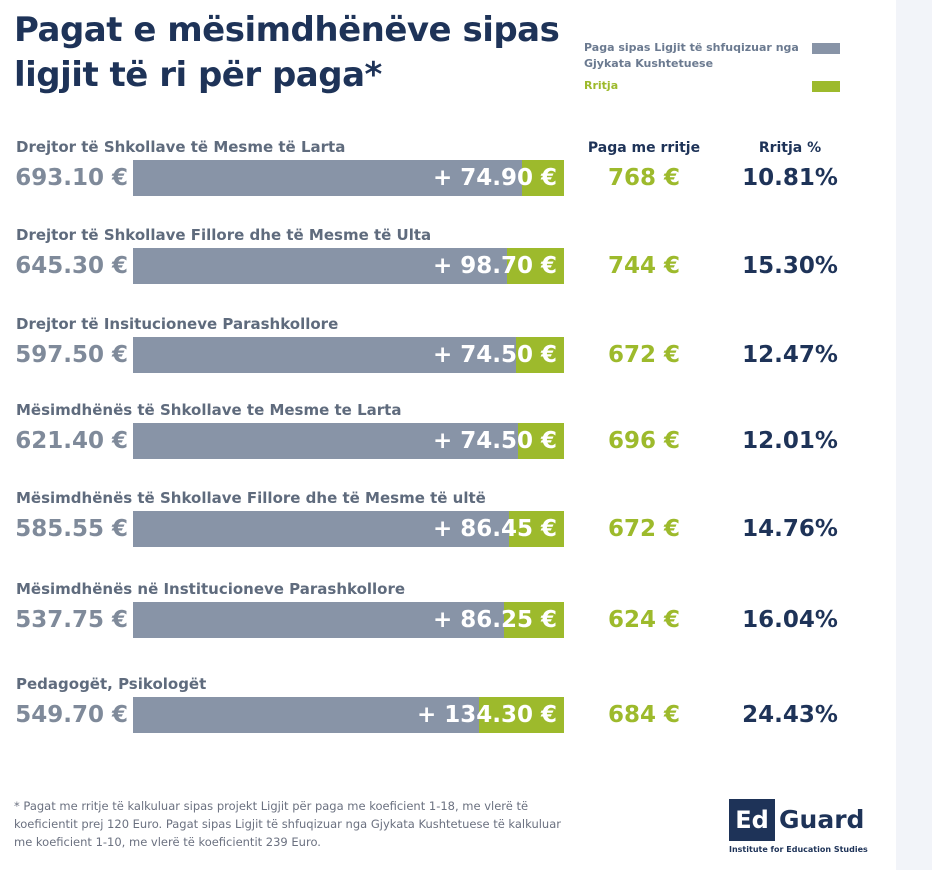  I want to click on page-side-strip, so click(914, 435).